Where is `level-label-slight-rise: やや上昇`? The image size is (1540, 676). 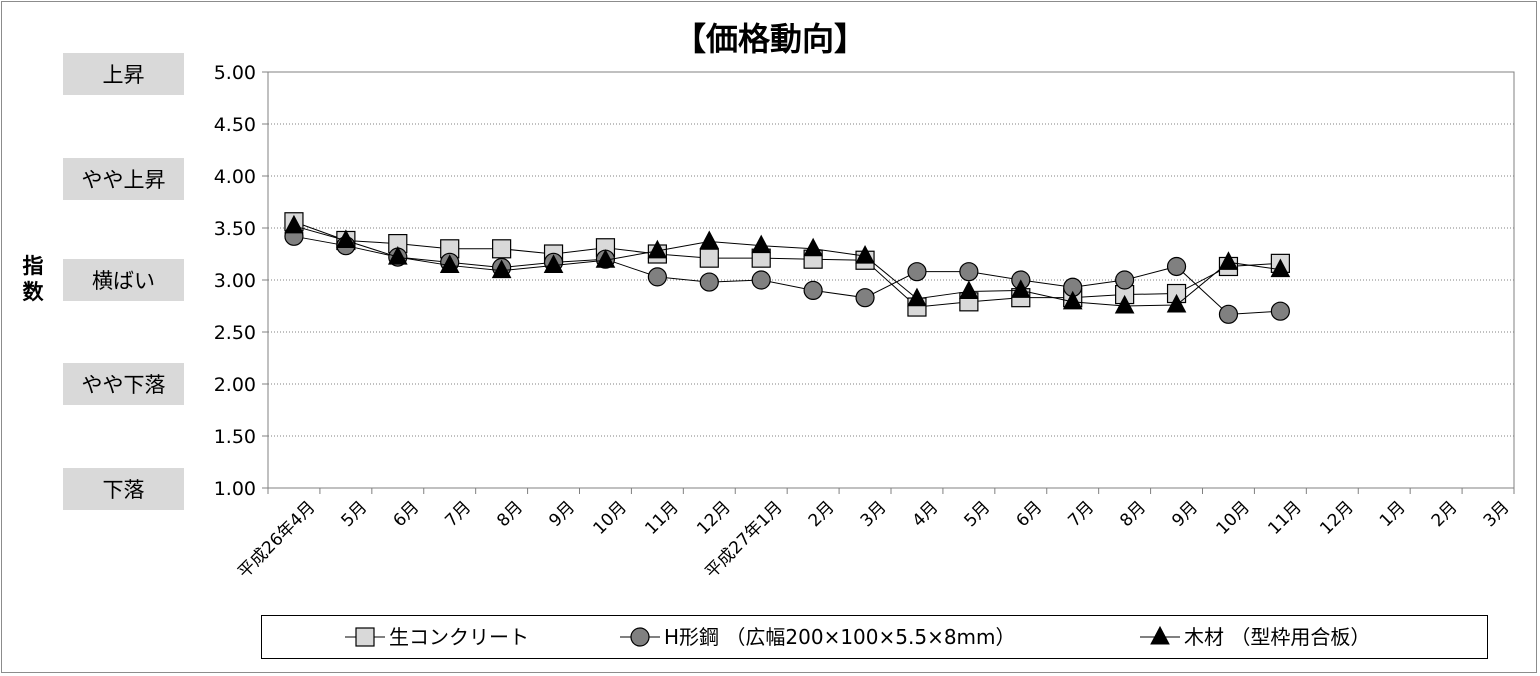
level-label-slight-rise: やや上昇 is located at coordinates (123, 179).